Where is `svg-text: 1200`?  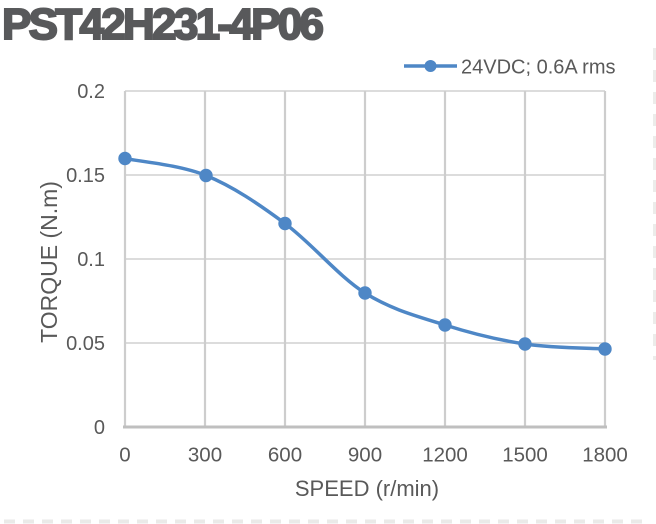
svg-text: 1200 is located at coordinates (445, 455).